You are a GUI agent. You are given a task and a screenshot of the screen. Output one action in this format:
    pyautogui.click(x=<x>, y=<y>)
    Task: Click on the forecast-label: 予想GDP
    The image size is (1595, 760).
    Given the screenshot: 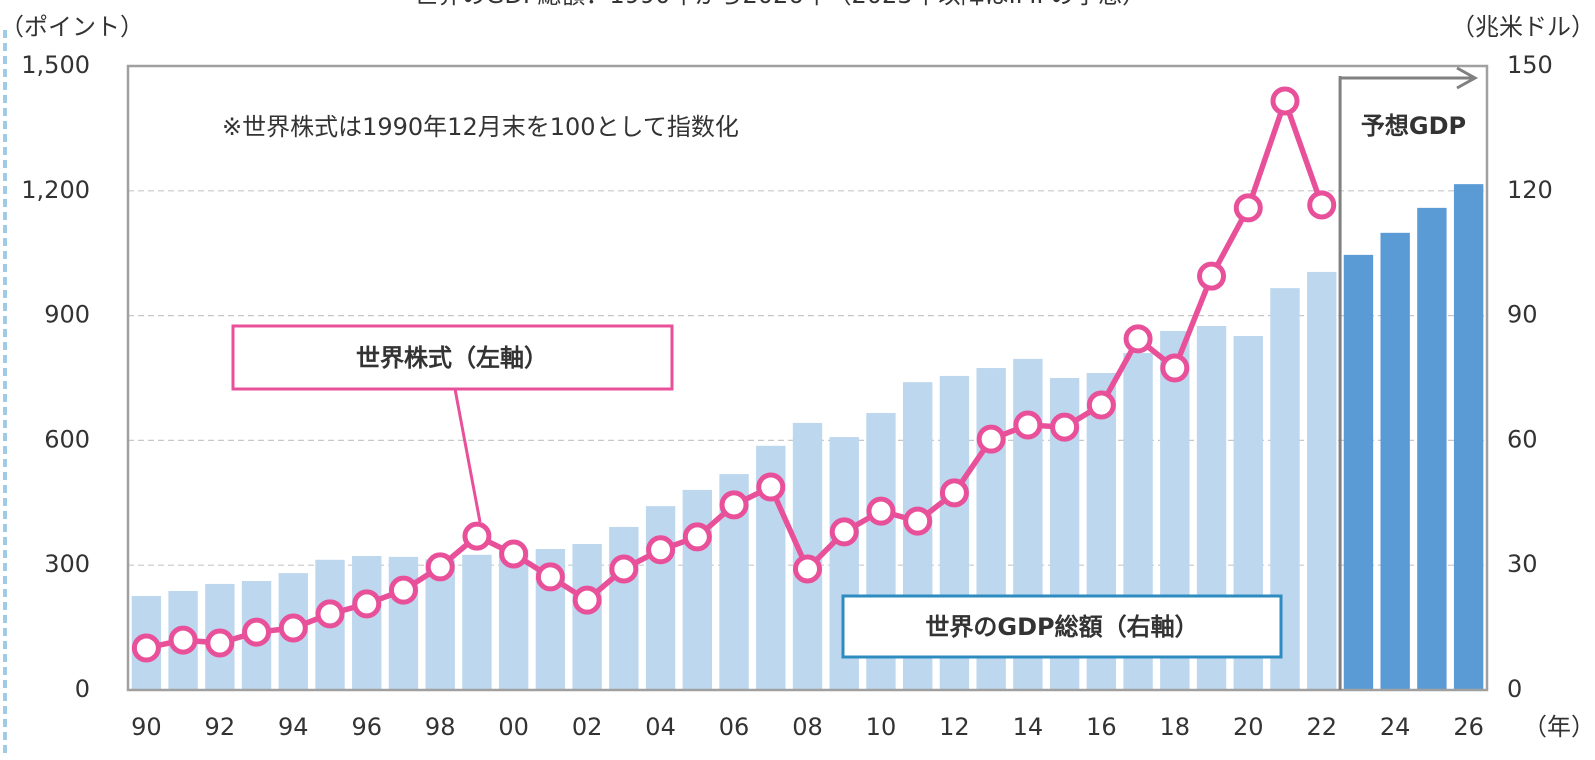 What is the action you would take?
    pyautogui.click(x=1413, y=126)
    